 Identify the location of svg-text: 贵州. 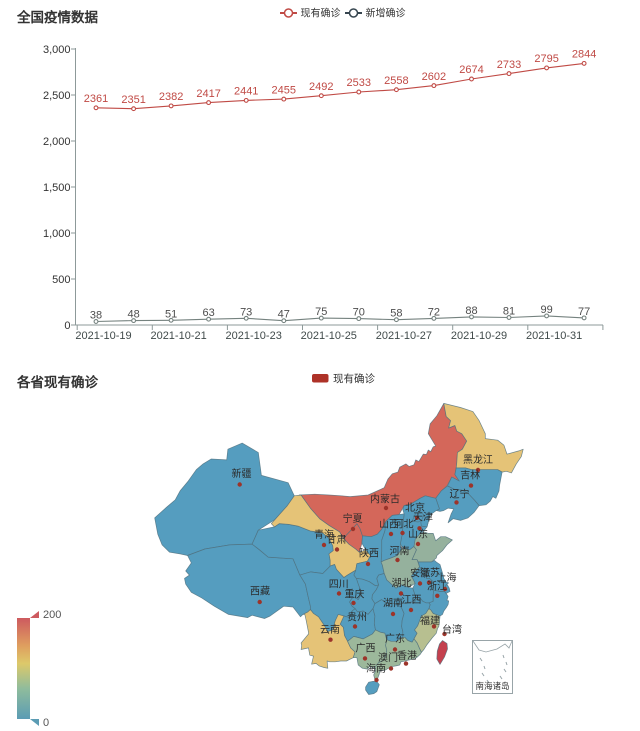
(357, 617).